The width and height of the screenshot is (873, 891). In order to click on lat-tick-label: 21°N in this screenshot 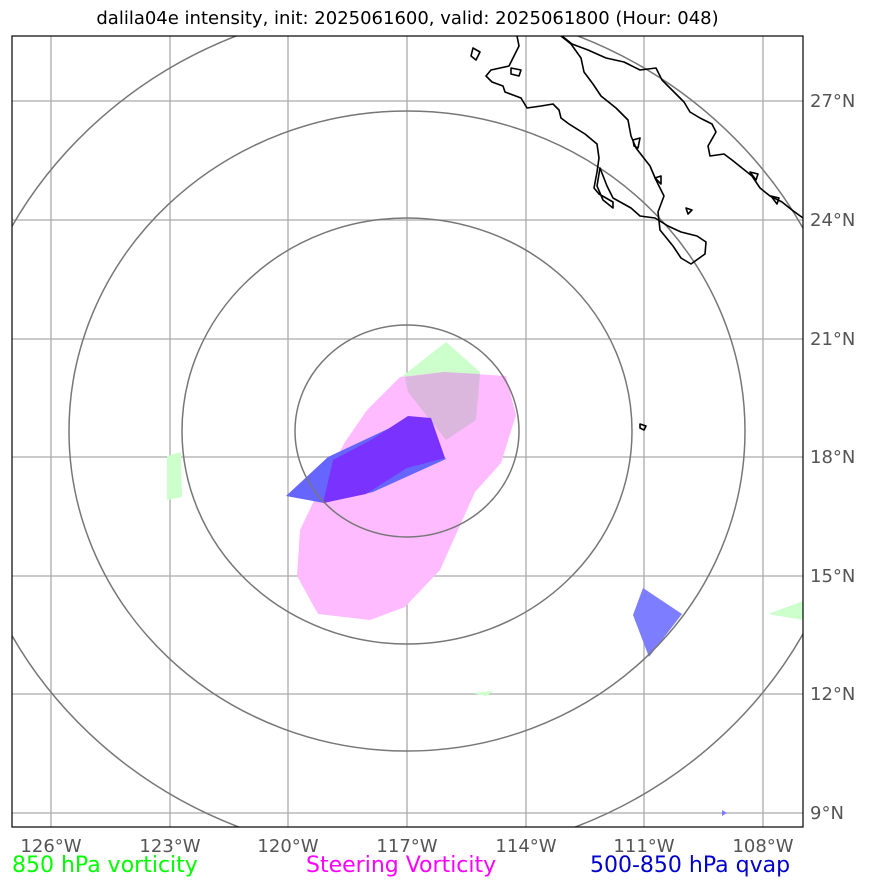, I will do `click(832, 339)`.